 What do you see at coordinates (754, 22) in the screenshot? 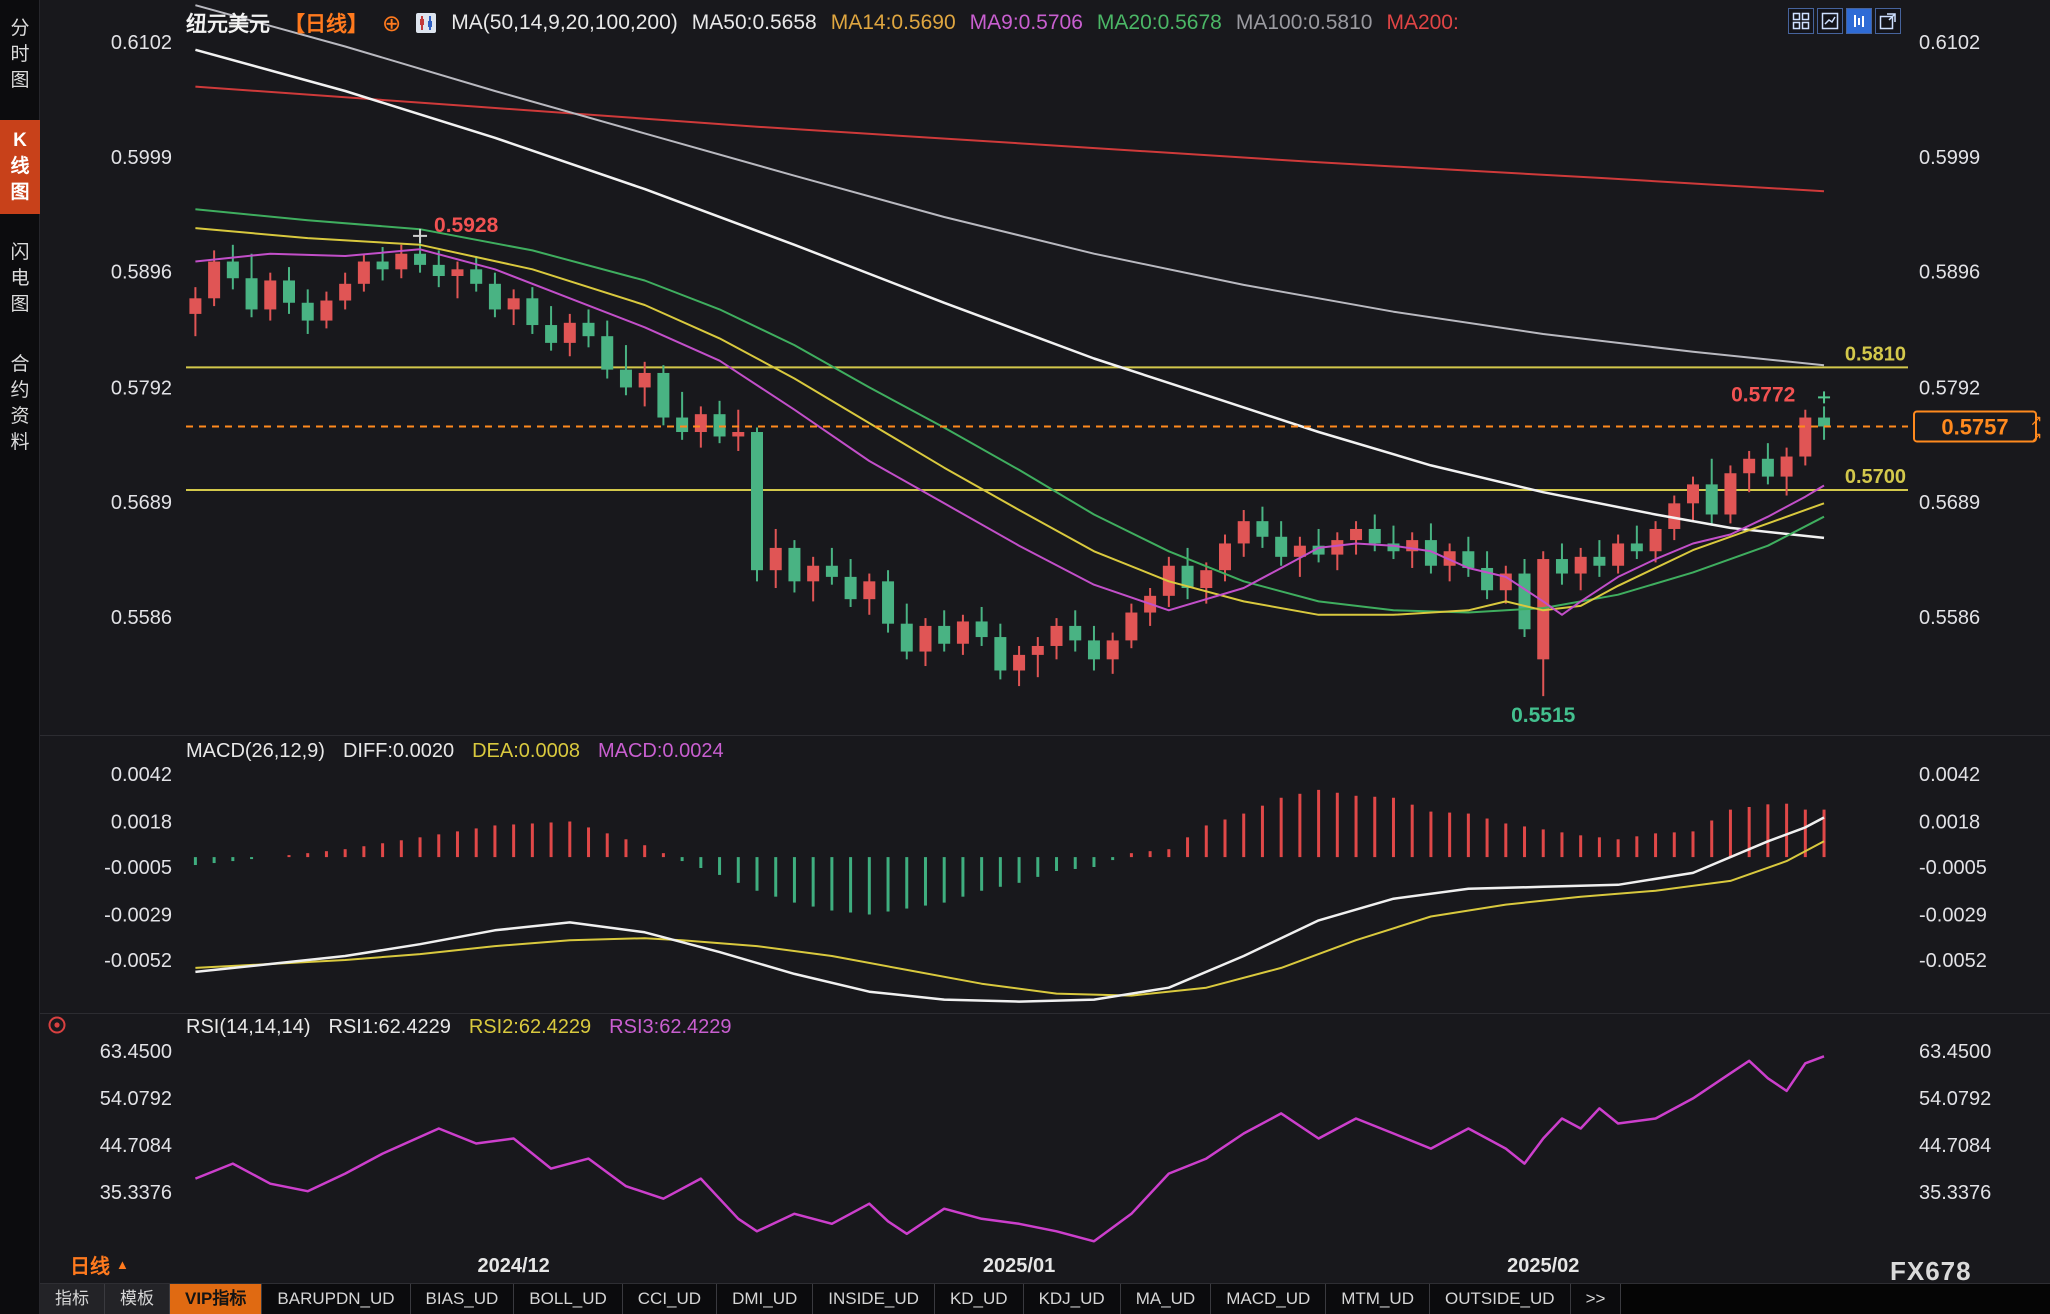
I see `ma50-value: MA50:0.5658` at bounding box center [754, 22].